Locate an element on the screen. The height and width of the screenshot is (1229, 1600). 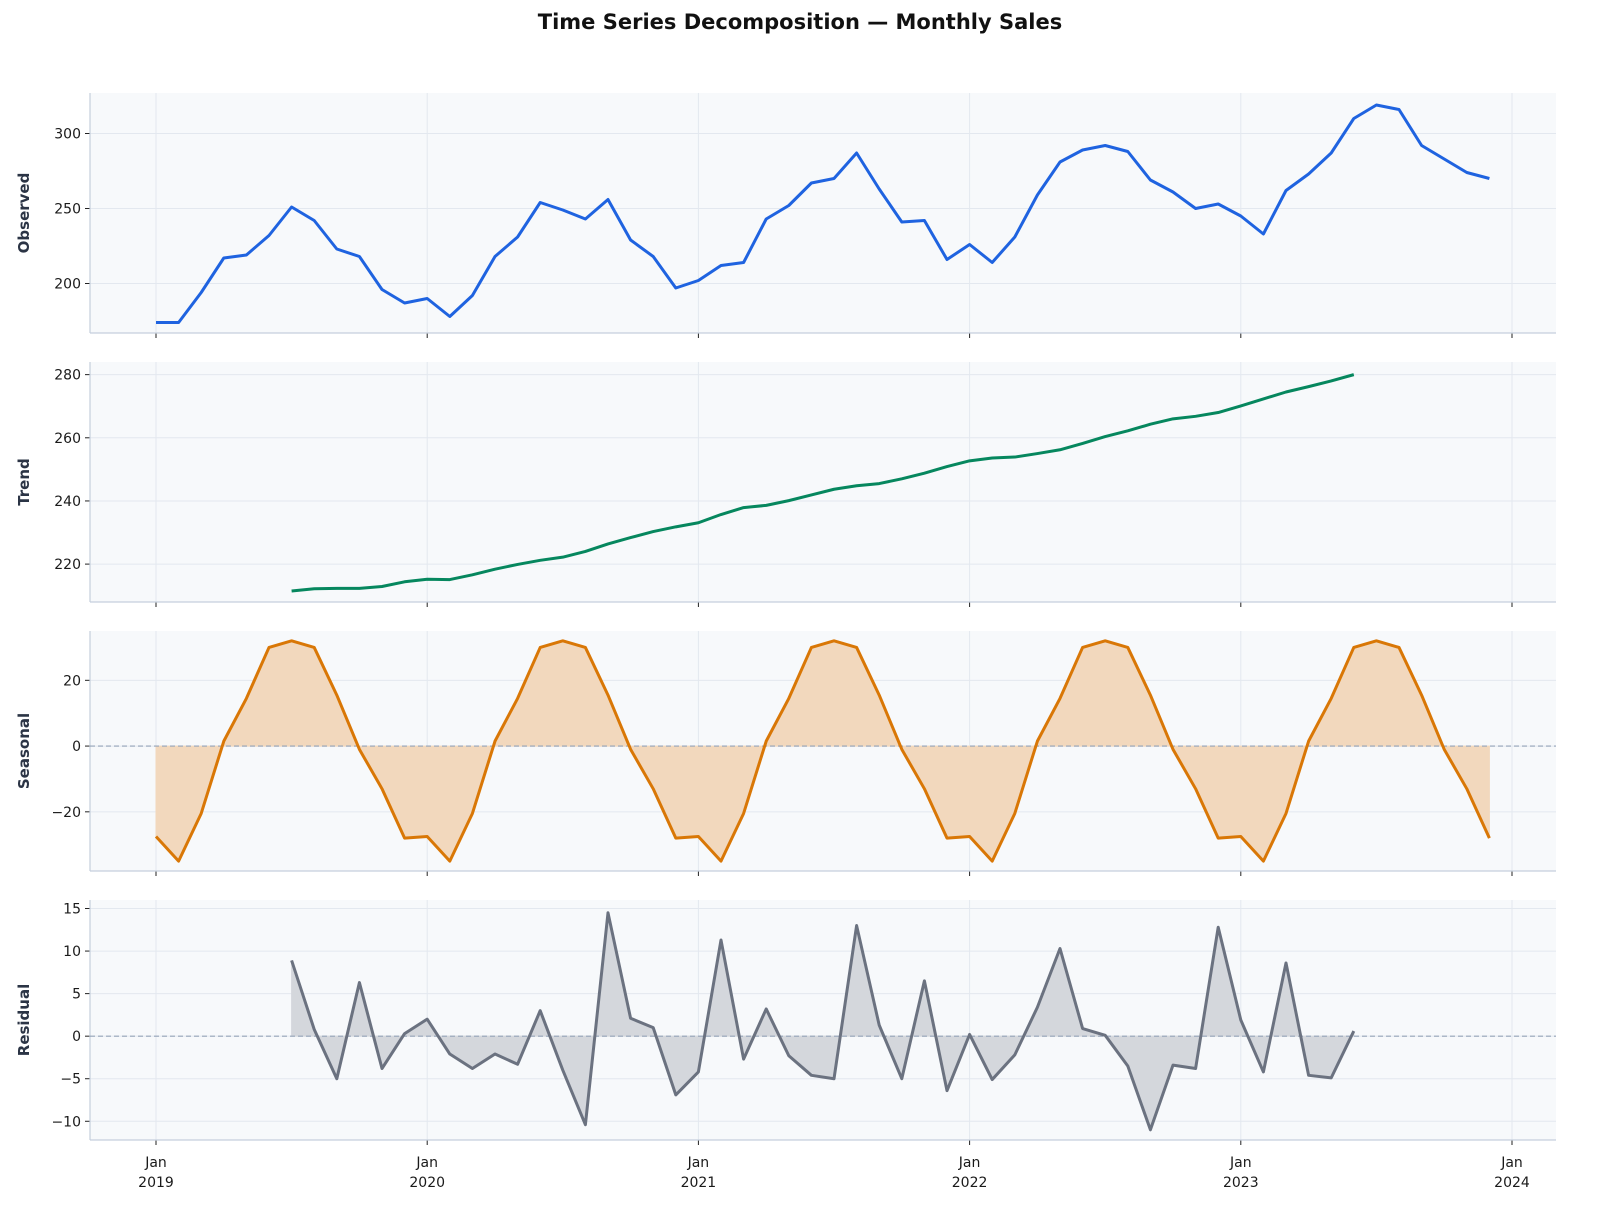
y-tick-label: 300 is located at coordinates (67, 135).